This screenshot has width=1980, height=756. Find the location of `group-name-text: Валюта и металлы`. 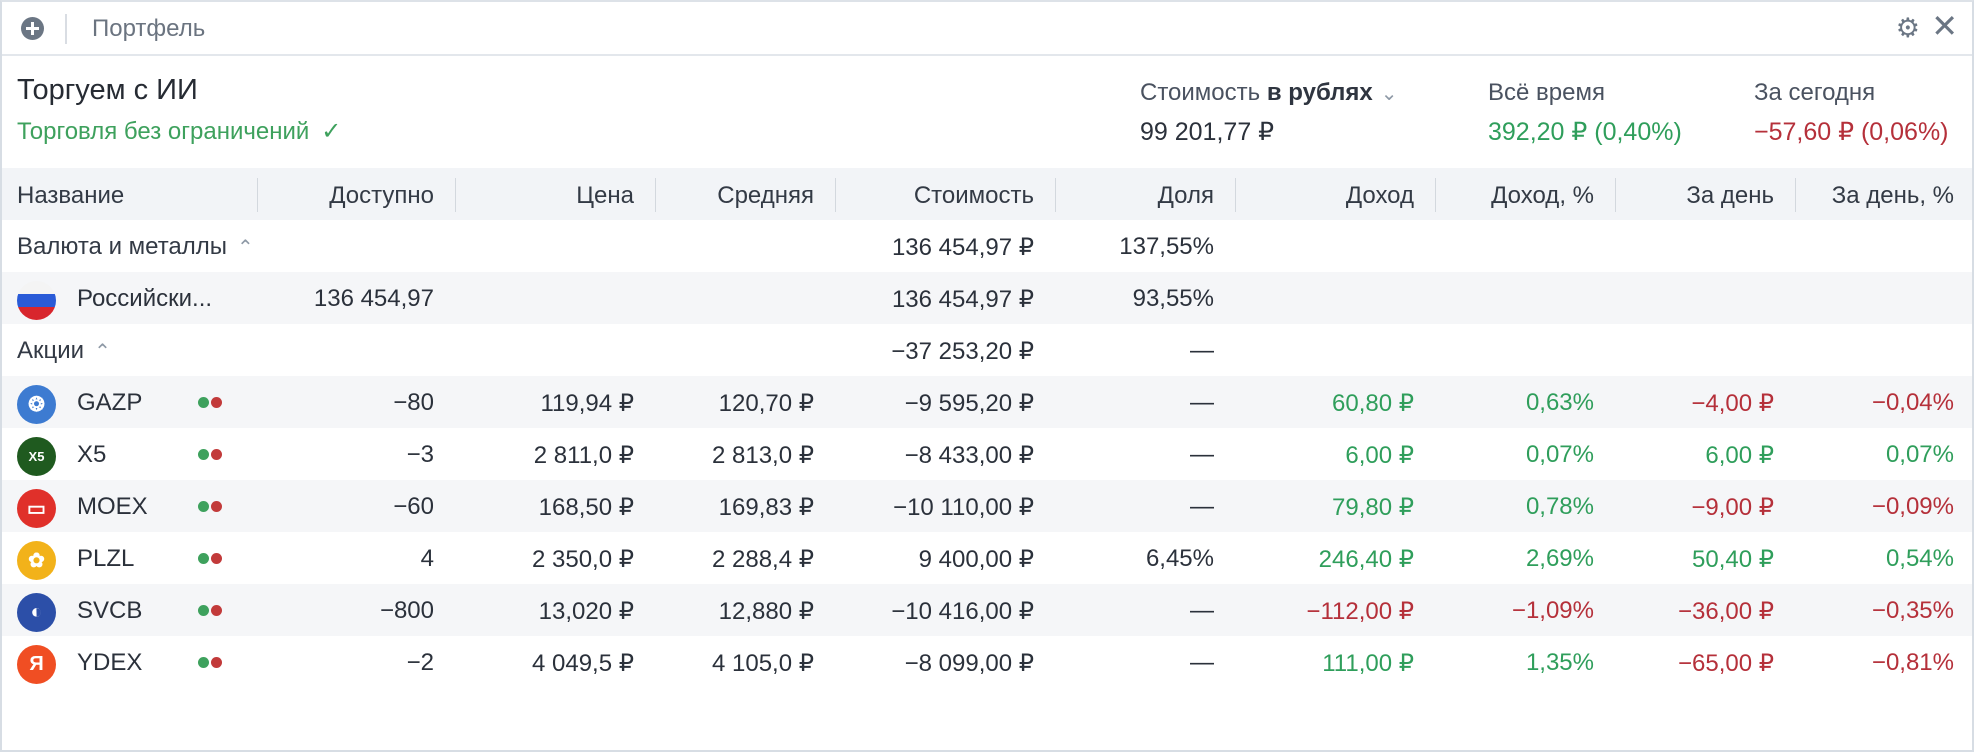

group-name-text: Валюта и металлы is located at coordinates (122, 246).